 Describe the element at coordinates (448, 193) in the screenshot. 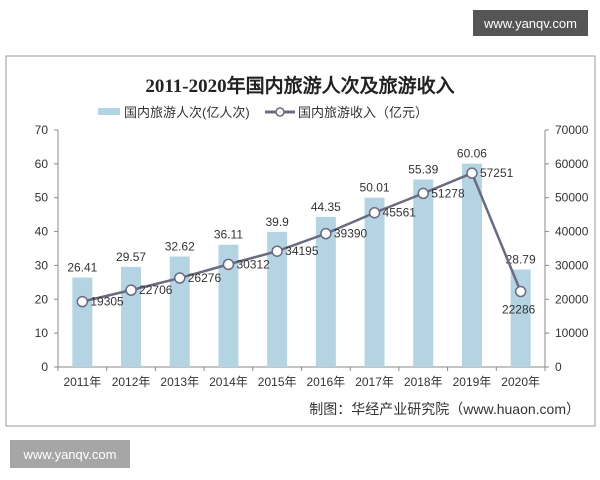

I see `income-data-label: 51278` at that location.